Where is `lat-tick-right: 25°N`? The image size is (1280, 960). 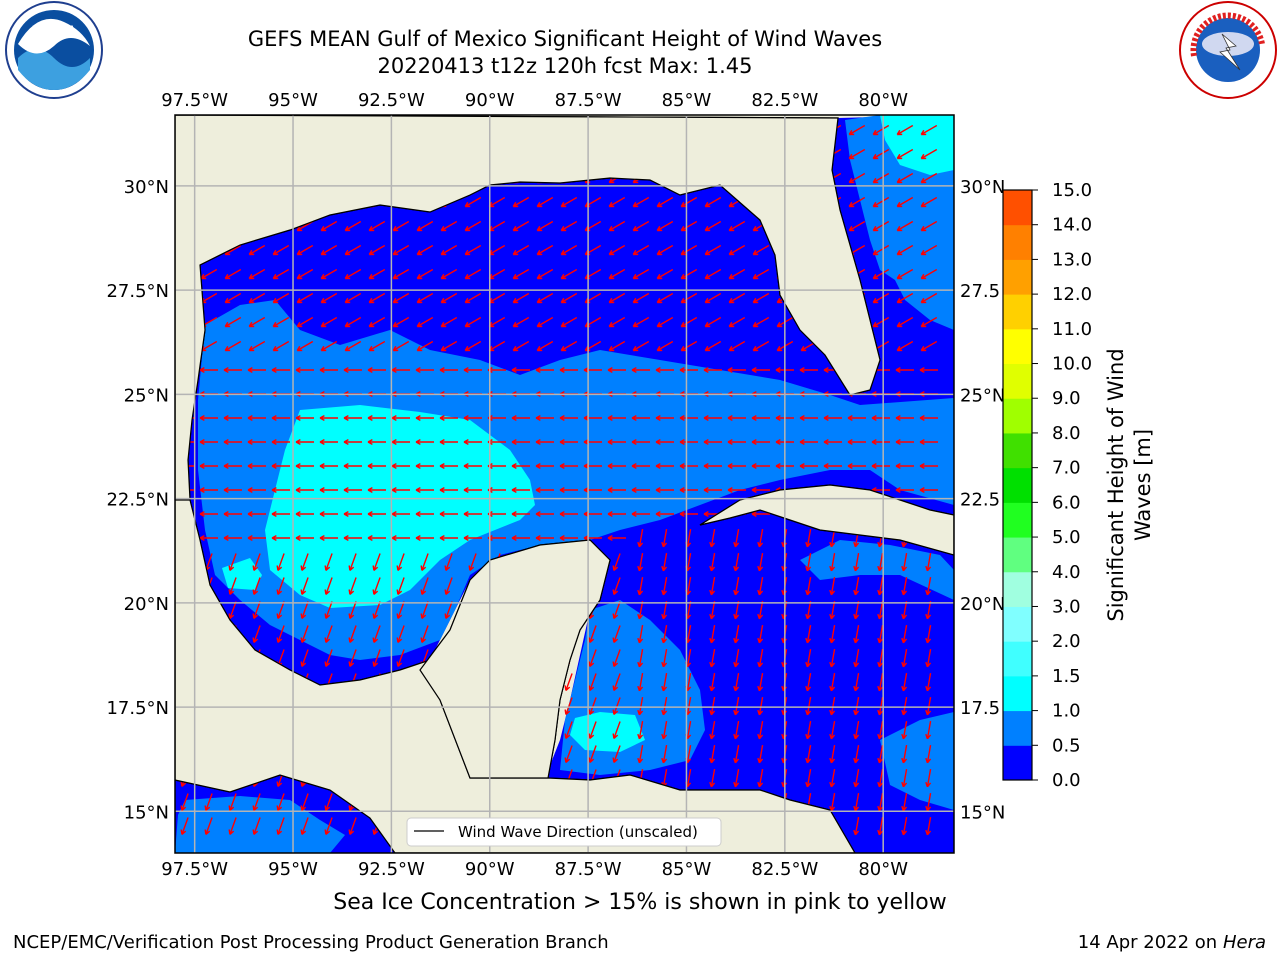 lat-tick-right: 25°N is located at coordinates (982, 395).